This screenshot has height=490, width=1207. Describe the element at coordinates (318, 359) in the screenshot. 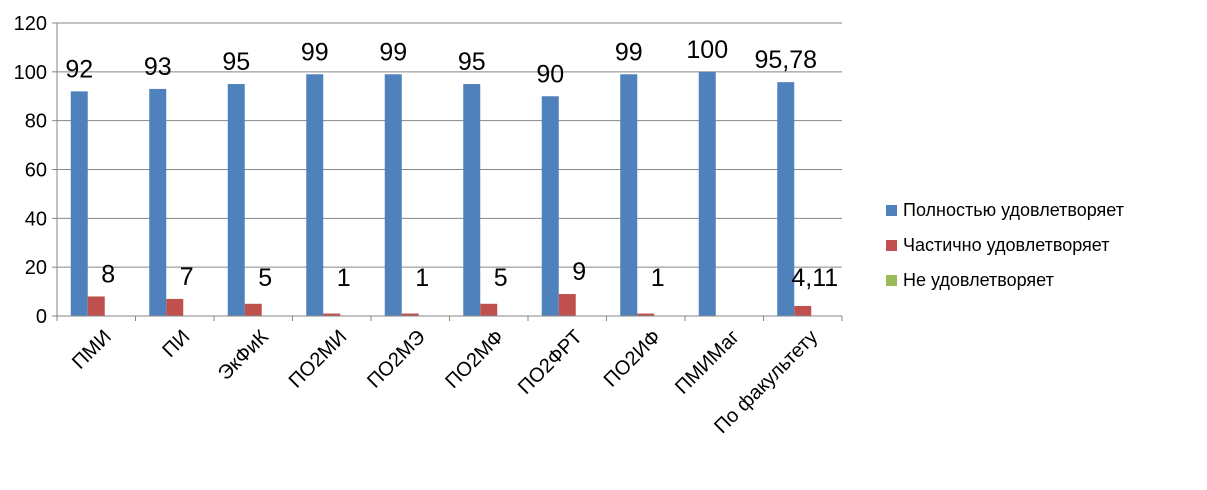

I see `x-tick-label: ПО2МИ` at that location.